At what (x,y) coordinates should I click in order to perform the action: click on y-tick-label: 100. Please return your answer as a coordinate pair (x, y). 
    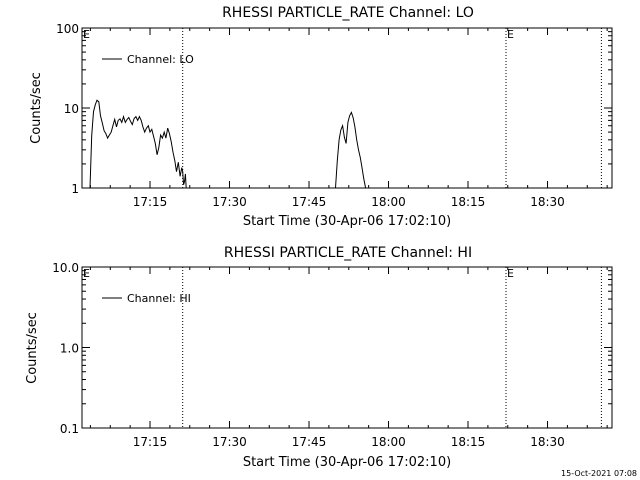
    Looking at the image, I should click on (67, 29).